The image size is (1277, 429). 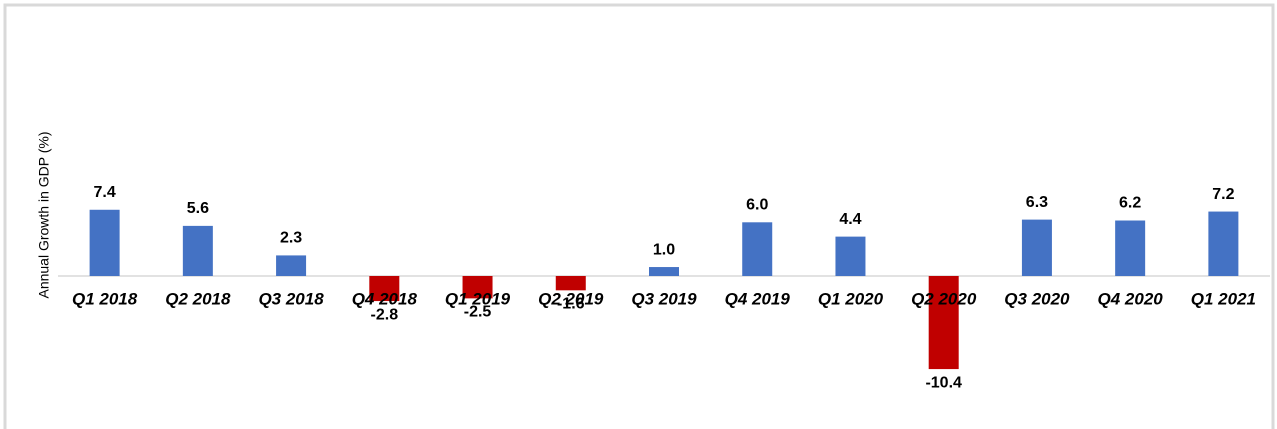 What do you see at coordinates (291, 298) in the screenshot?
I see `x-tick-label: Q3 2018` at bounding box center [291, 298].